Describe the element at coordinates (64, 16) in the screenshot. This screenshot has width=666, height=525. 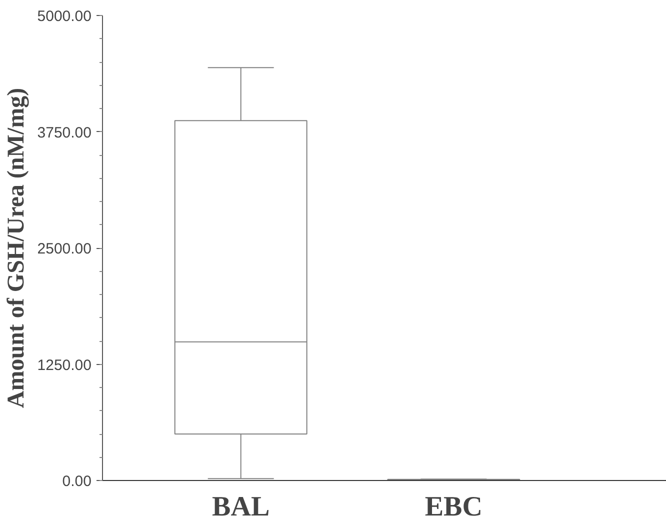
I see `y-tick-label: 5000.00` at that location.